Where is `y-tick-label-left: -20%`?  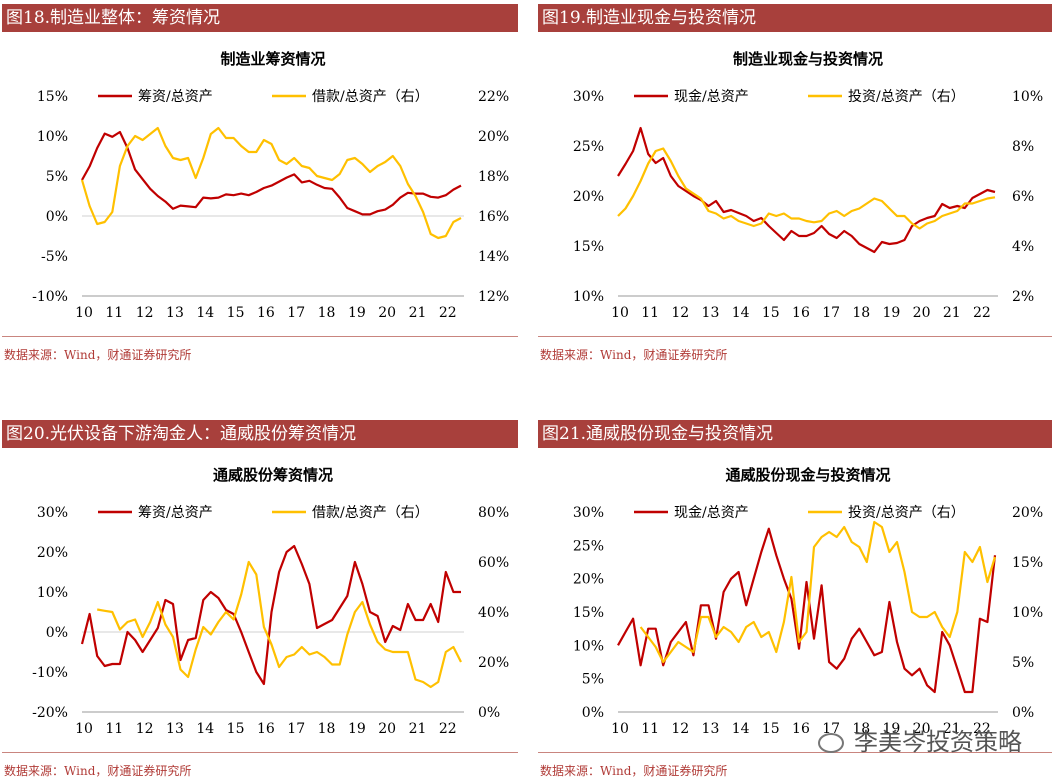
y-tick-label-left: -20% is located at coordinates (50, 713).